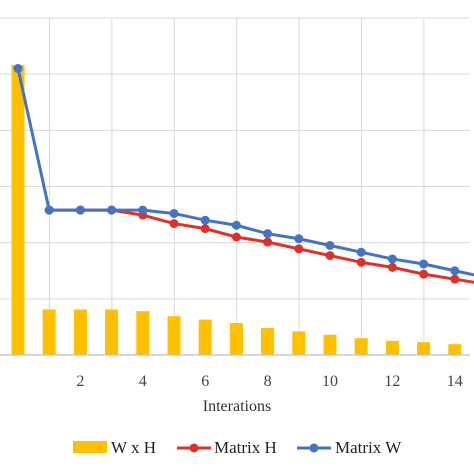  I want to click on legend-marker-matrix-h, so click(194, 448).